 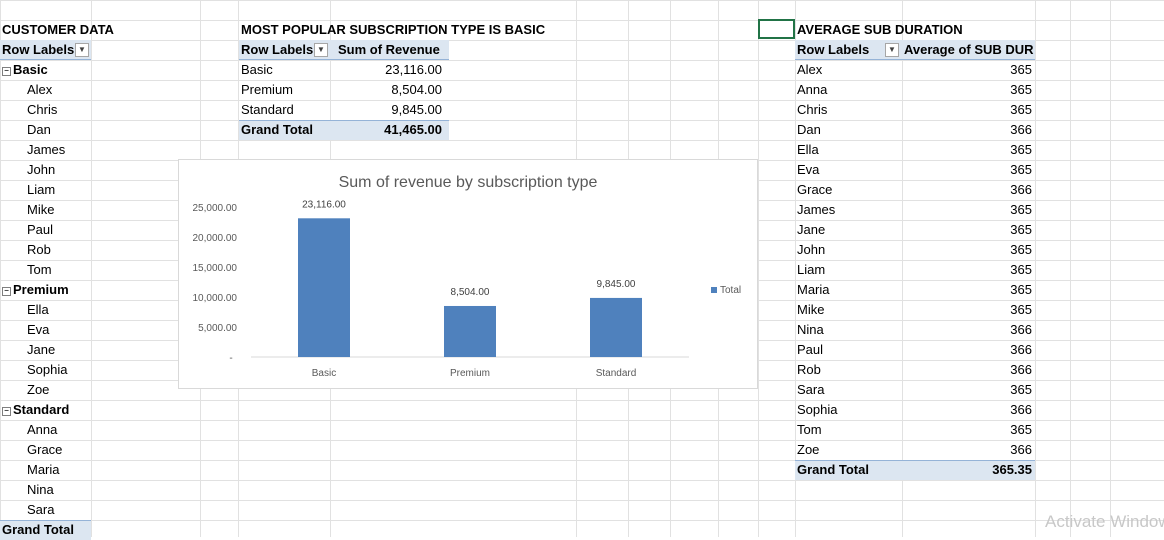 What do you see at coordinates (344, 130) in the screenshot?
I see `popular-total-bar` at bounding box center [344, 130].